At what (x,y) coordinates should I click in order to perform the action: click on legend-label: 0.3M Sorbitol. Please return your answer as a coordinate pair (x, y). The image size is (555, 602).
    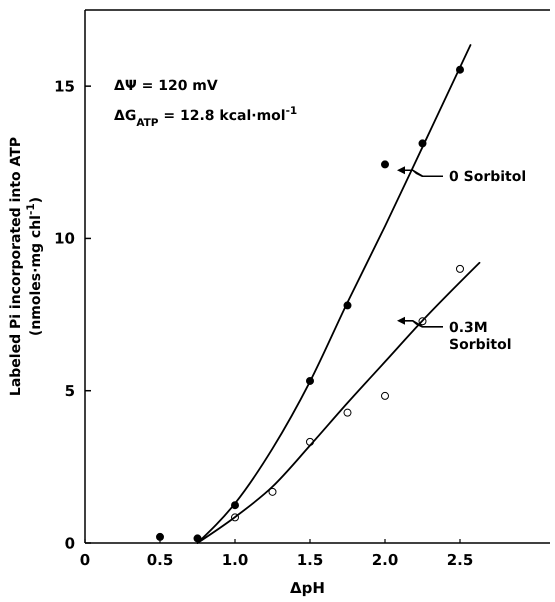
    Looking at the image, I should click on (480, 336).